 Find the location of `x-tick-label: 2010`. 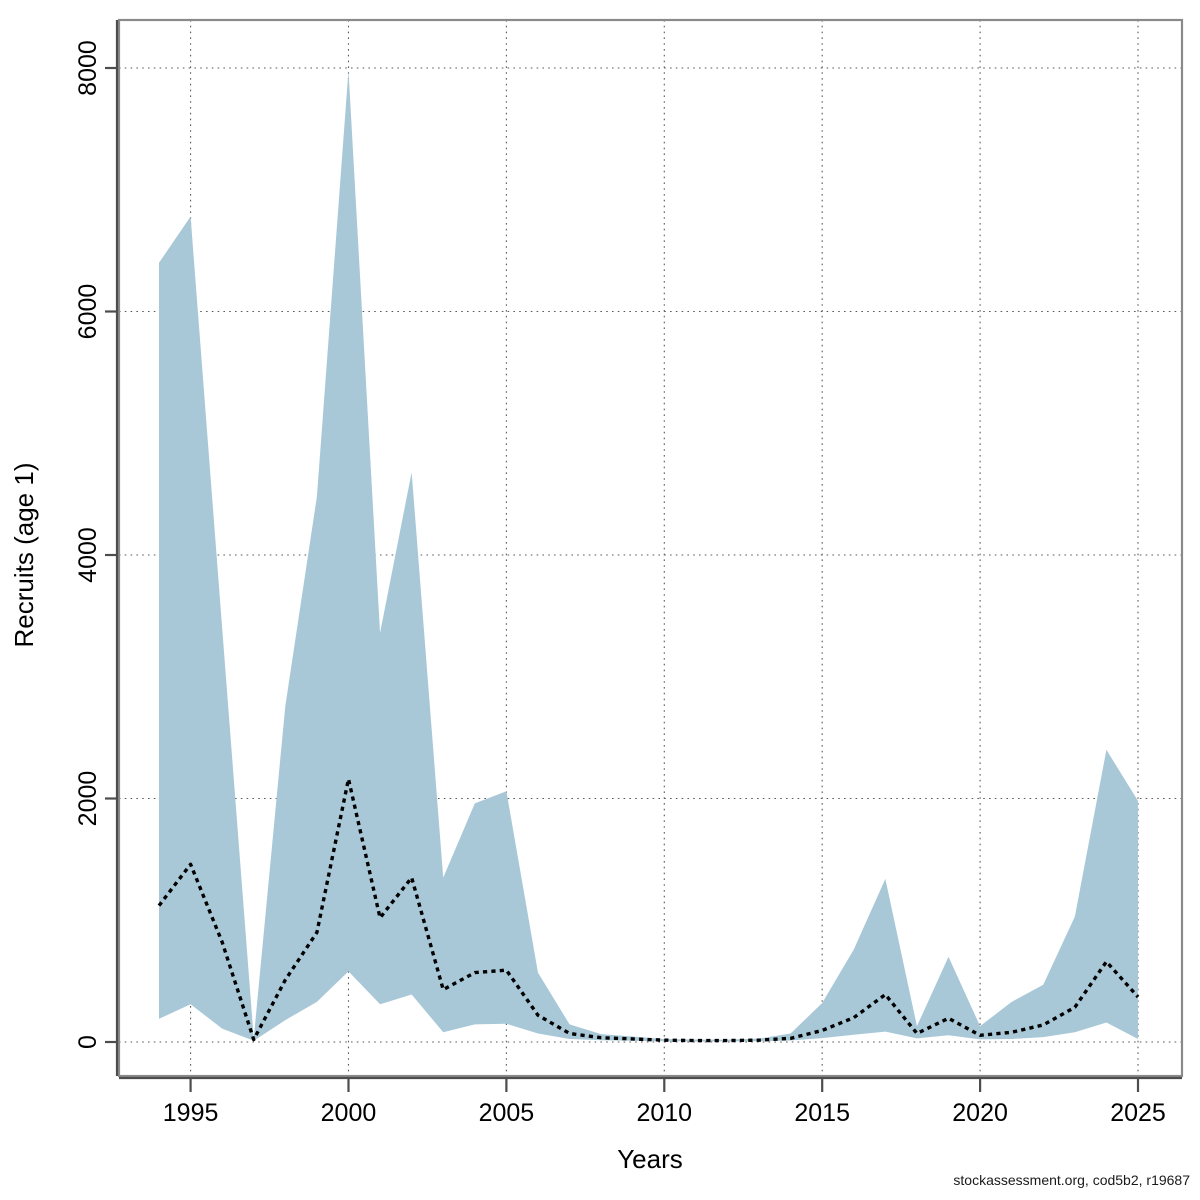

x-tick-label: 2010 is located at coordinates (664, 1113).